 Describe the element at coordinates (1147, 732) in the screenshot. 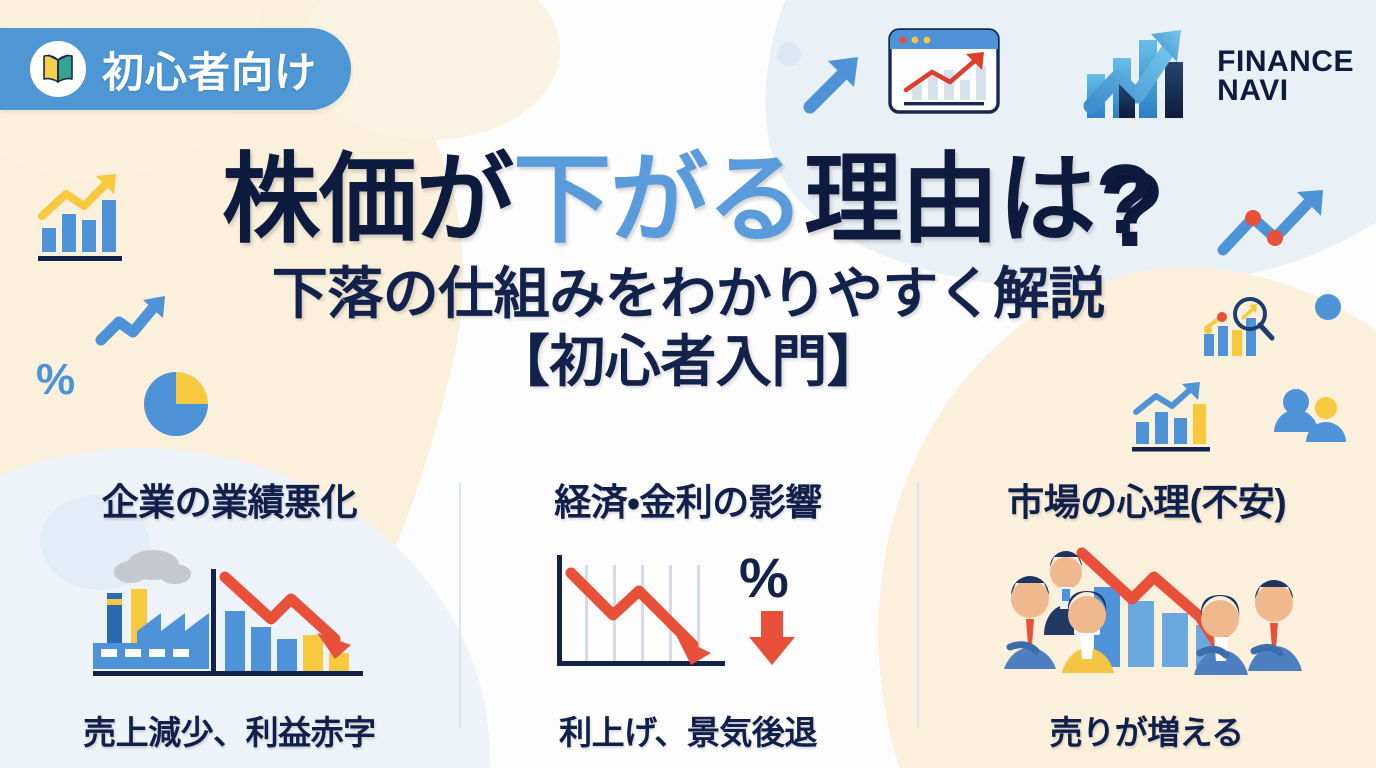

I see `column-caption-3: 売りが増える` at that location.